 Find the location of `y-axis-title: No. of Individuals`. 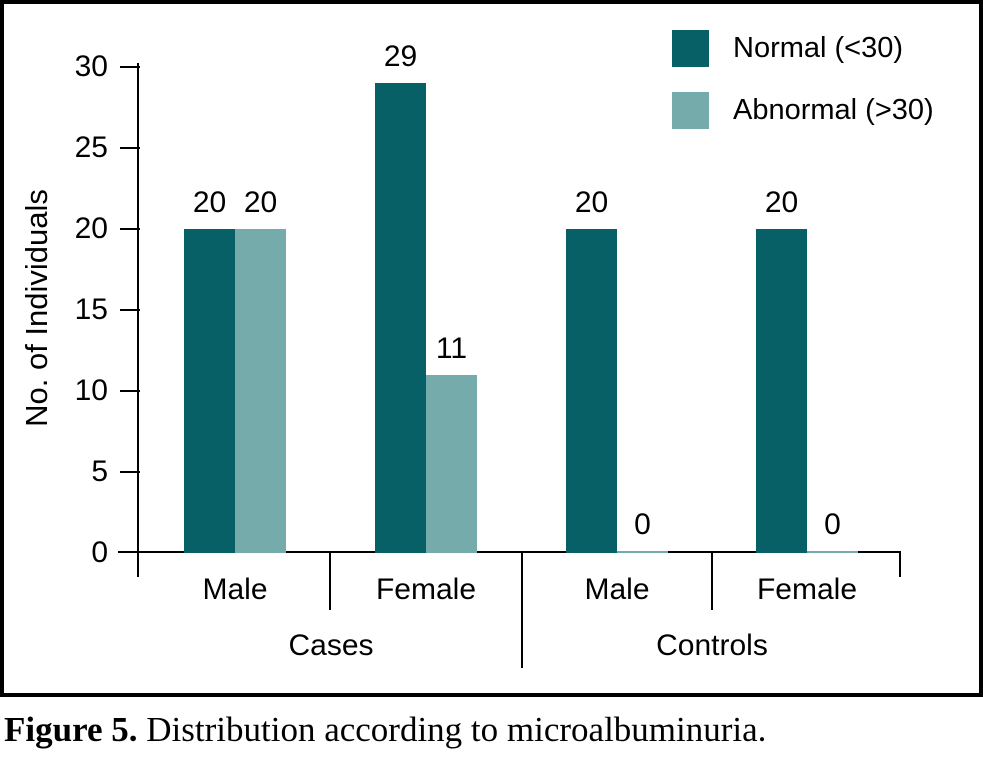

y-axis-title: No. of Individuals is located at coordinates (36, 308).